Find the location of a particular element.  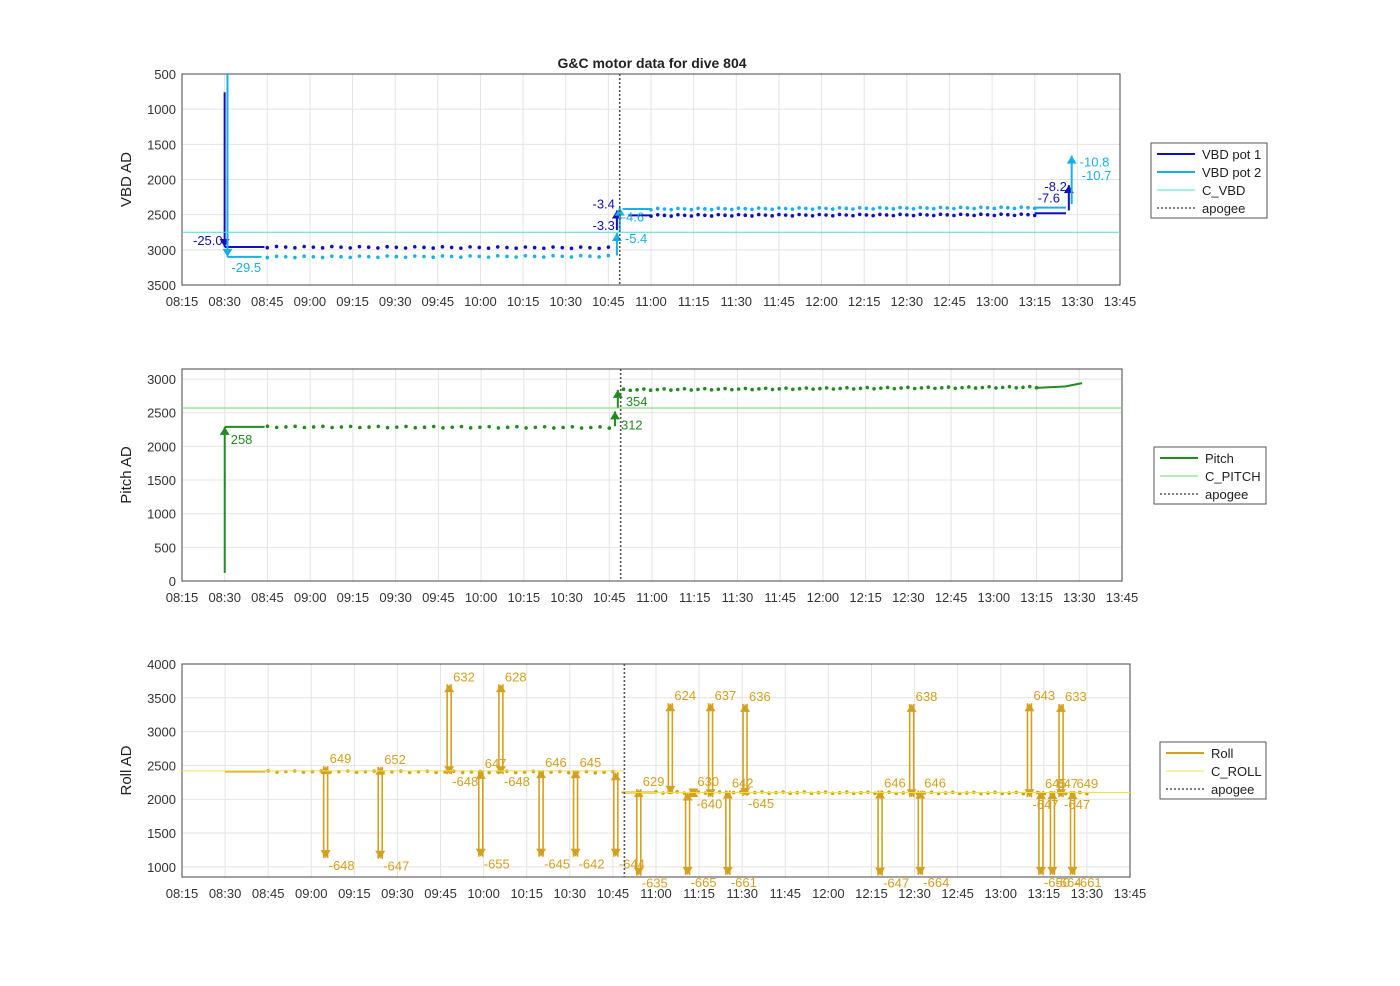

x-tick-label: 13:30 is located at coordinates (1079, 597).